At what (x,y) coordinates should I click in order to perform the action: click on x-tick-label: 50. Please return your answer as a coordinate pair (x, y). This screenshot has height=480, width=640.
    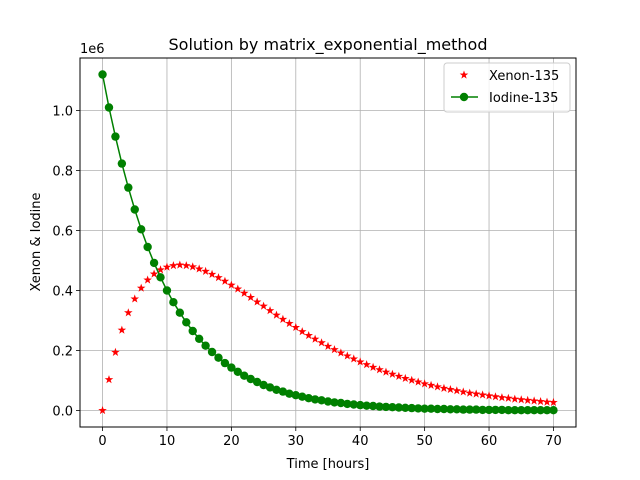
    Looking at the image, I should click on (424, 441).